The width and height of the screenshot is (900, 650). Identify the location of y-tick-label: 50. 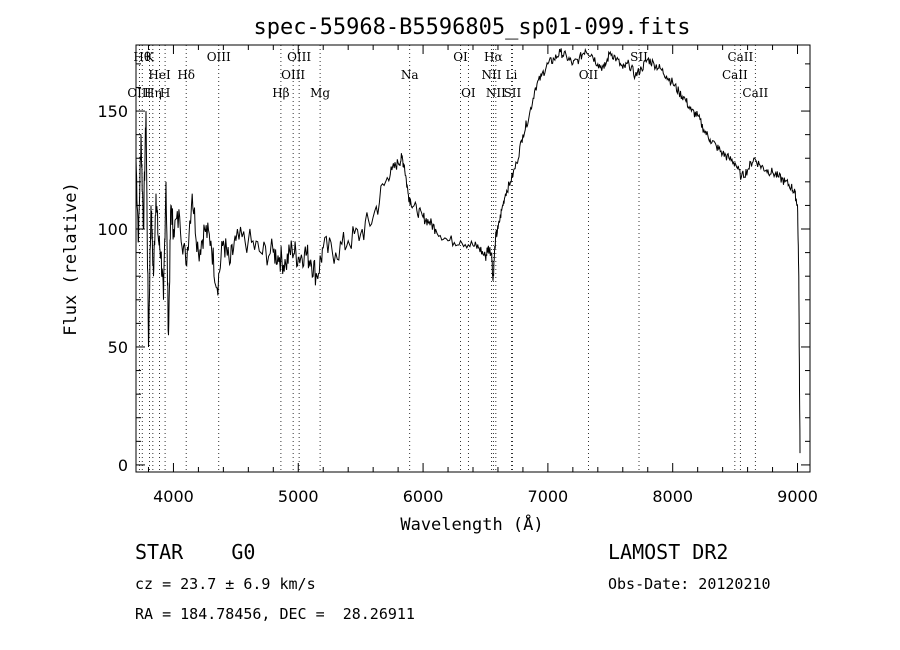
(118, 347).